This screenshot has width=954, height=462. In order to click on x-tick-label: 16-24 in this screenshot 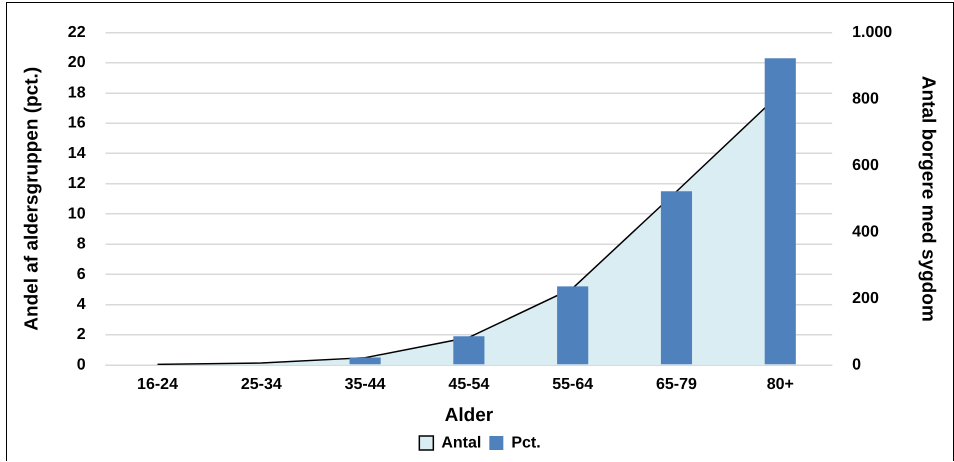, I will do `click(157, 385)`.